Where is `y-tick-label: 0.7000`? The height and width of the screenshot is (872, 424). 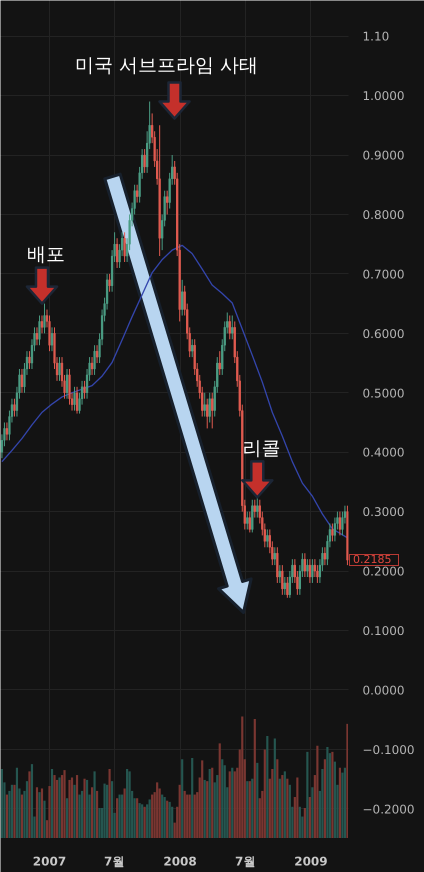 y-tick-label: 0.7000 is located at coordinates (383, 274).